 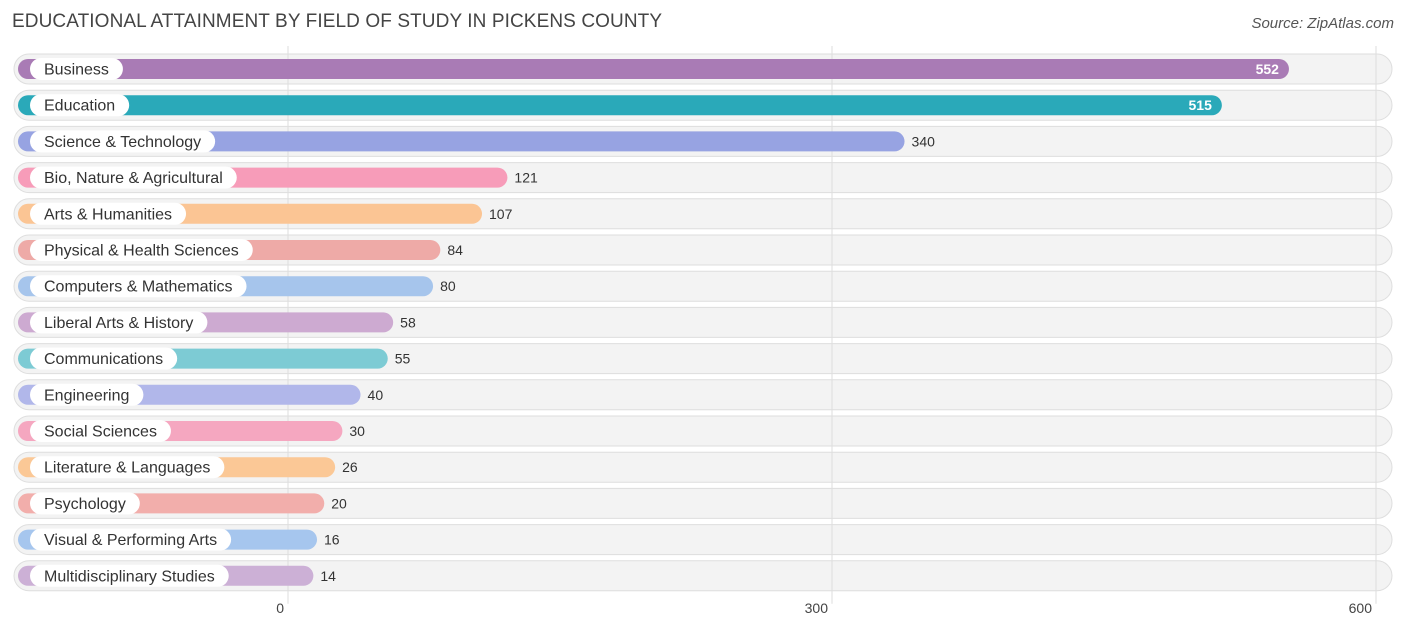 I want to click on category-label: Social Sciences, so click(x=100, y=432).